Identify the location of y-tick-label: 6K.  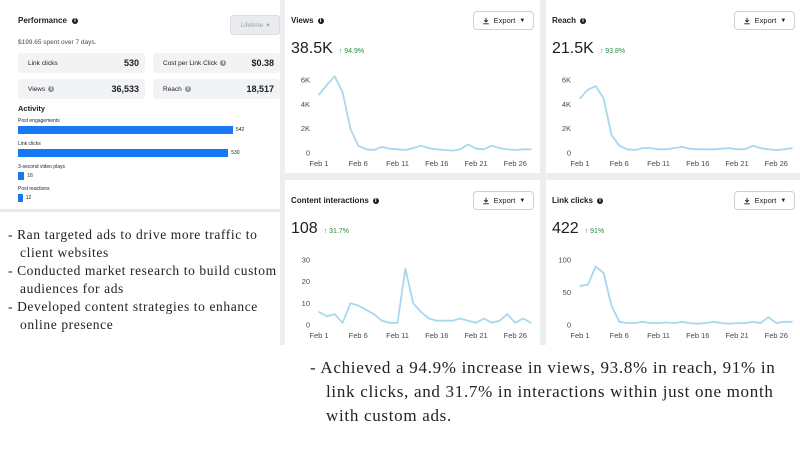
(566, 80).